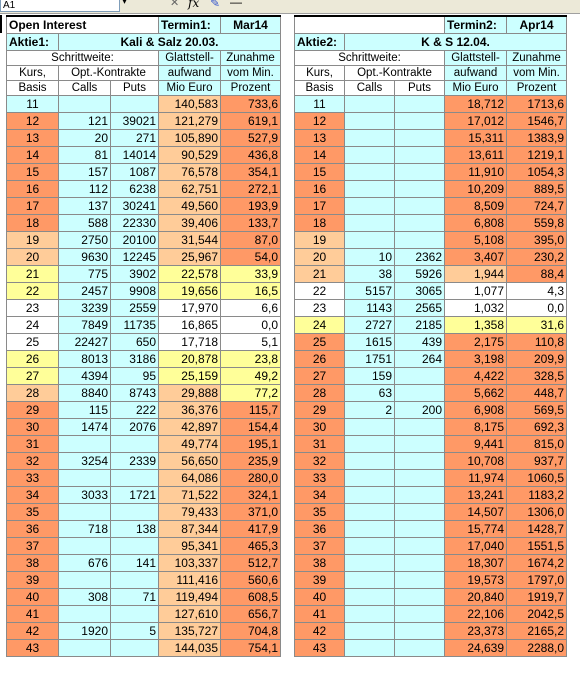 The width and height of the screenshot is (580, 674). I want to click on right-calls-cell: 5157, so click(369, 291).